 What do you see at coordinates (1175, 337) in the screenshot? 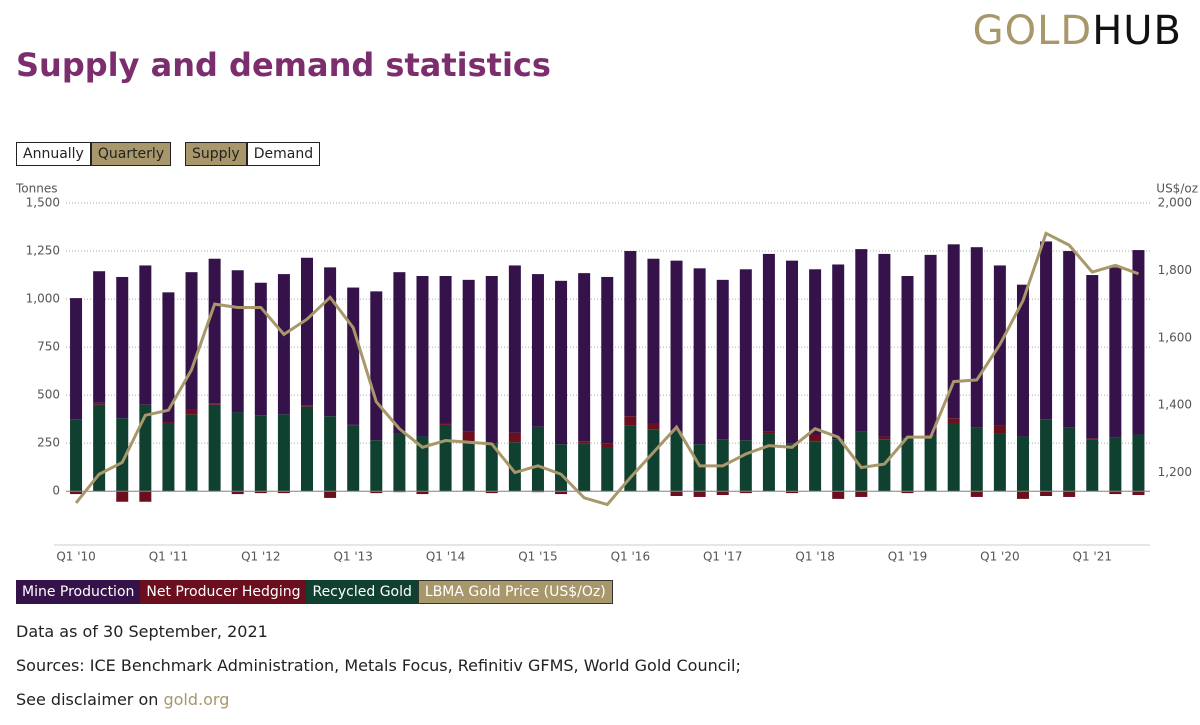
I see `y2-tick-label: 1,600` at bounding box center [1175, 337].